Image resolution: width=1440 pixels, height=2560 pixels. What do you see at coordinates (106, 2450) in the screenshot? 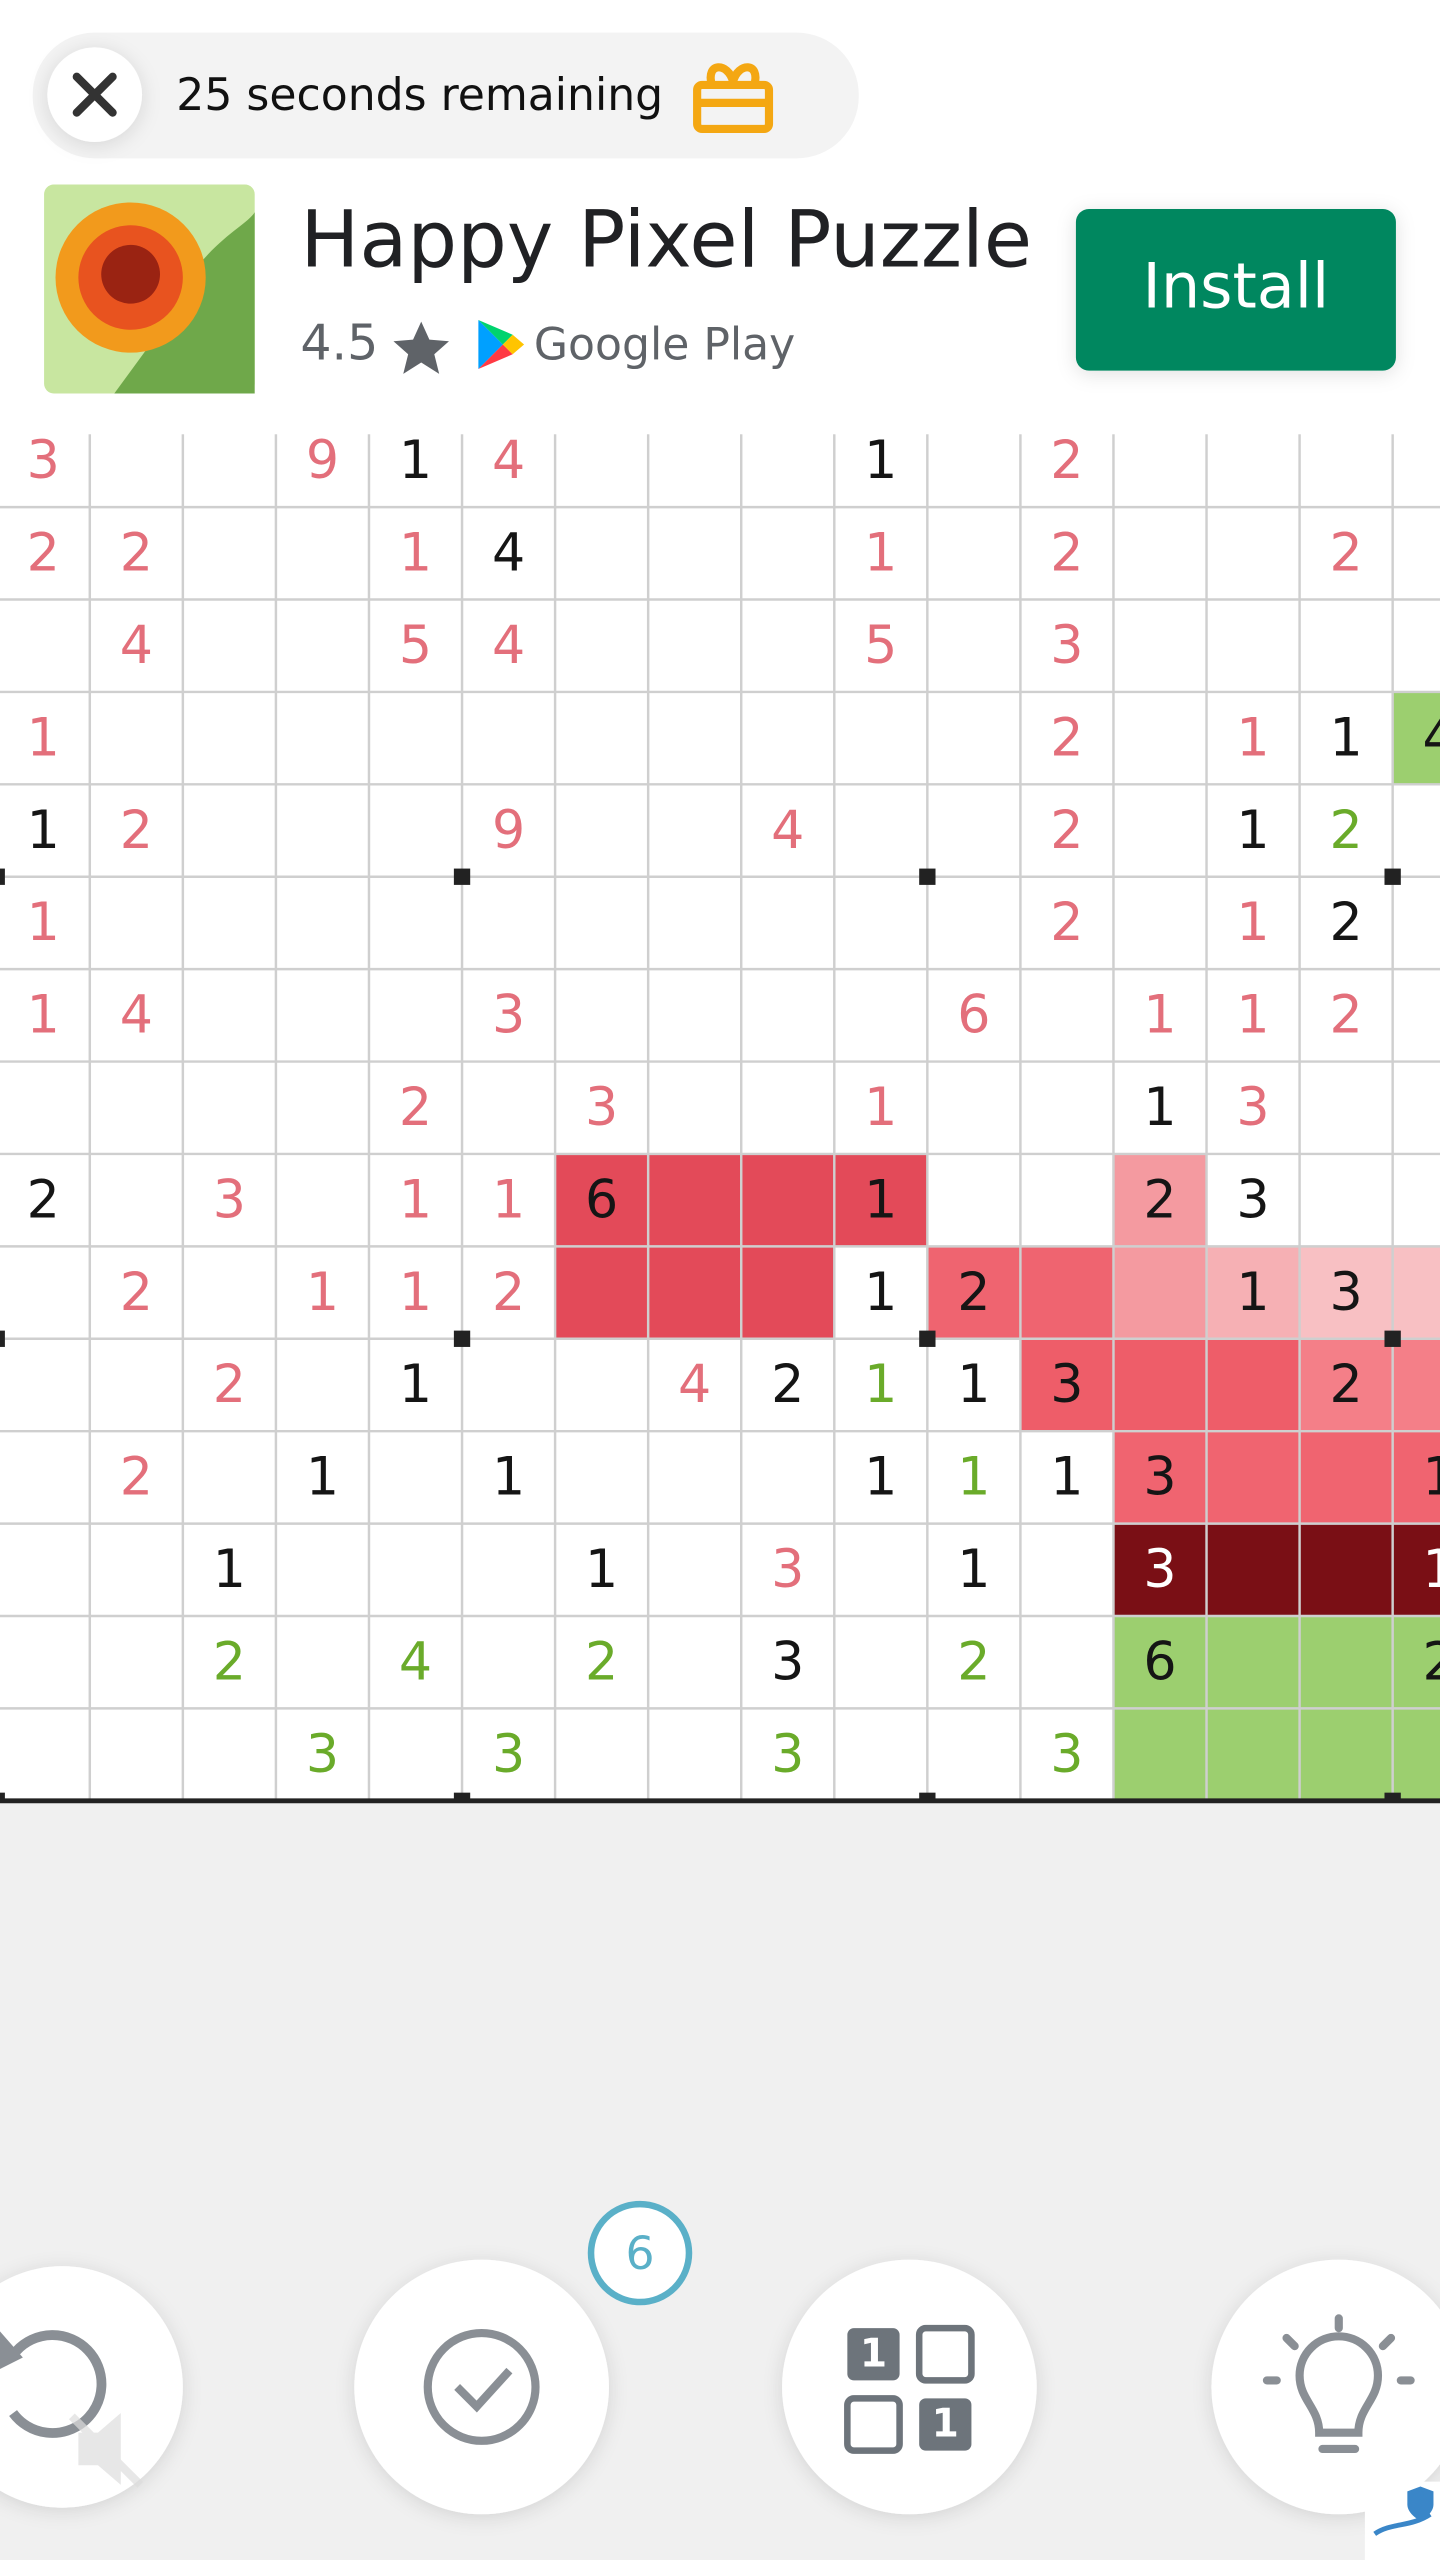
I see `mute-icon` at bounding box center [106, 2450].